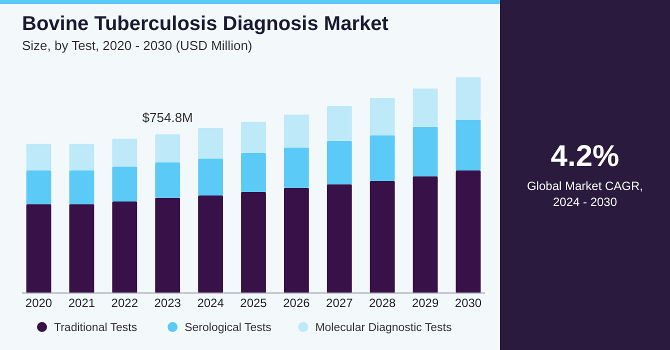  I want to click on legend-label: Serological Tests, so click(228, 328).